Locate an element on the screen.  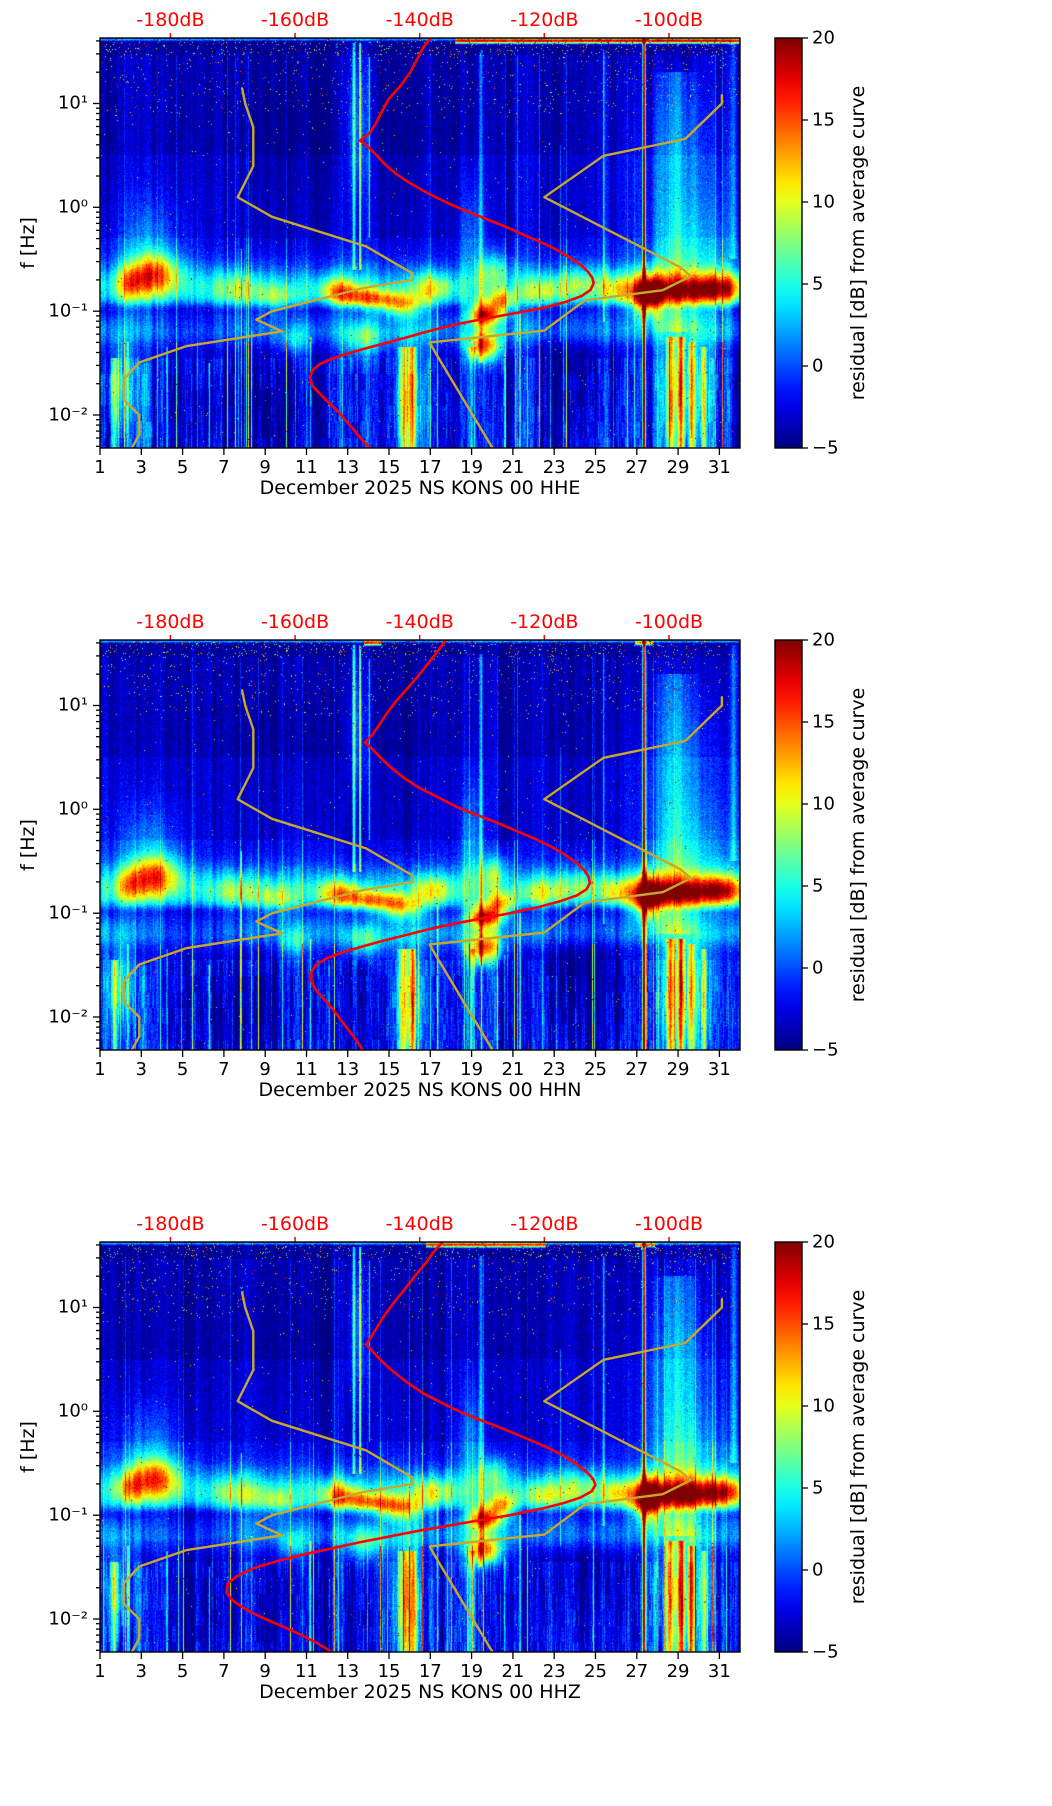
x-tick-label: 25 is located at coordinates (595, 467).